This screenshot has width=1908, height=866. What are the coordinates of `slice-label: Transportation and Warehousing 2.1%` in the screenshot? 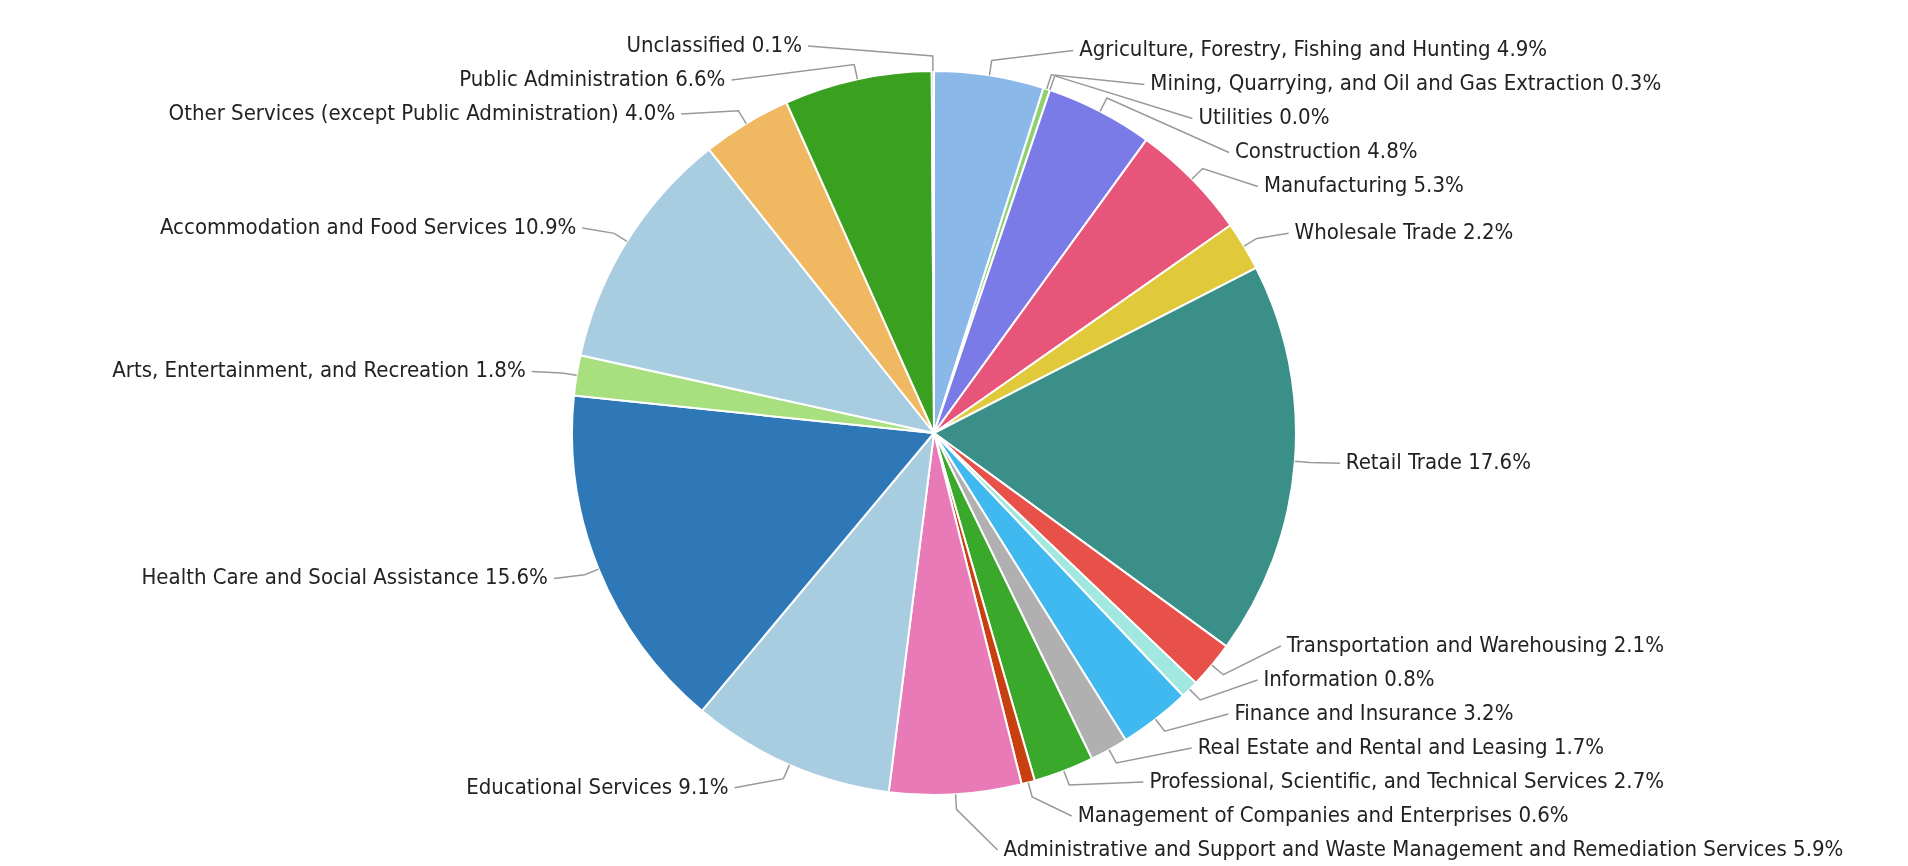 It's located at (1475, 644).